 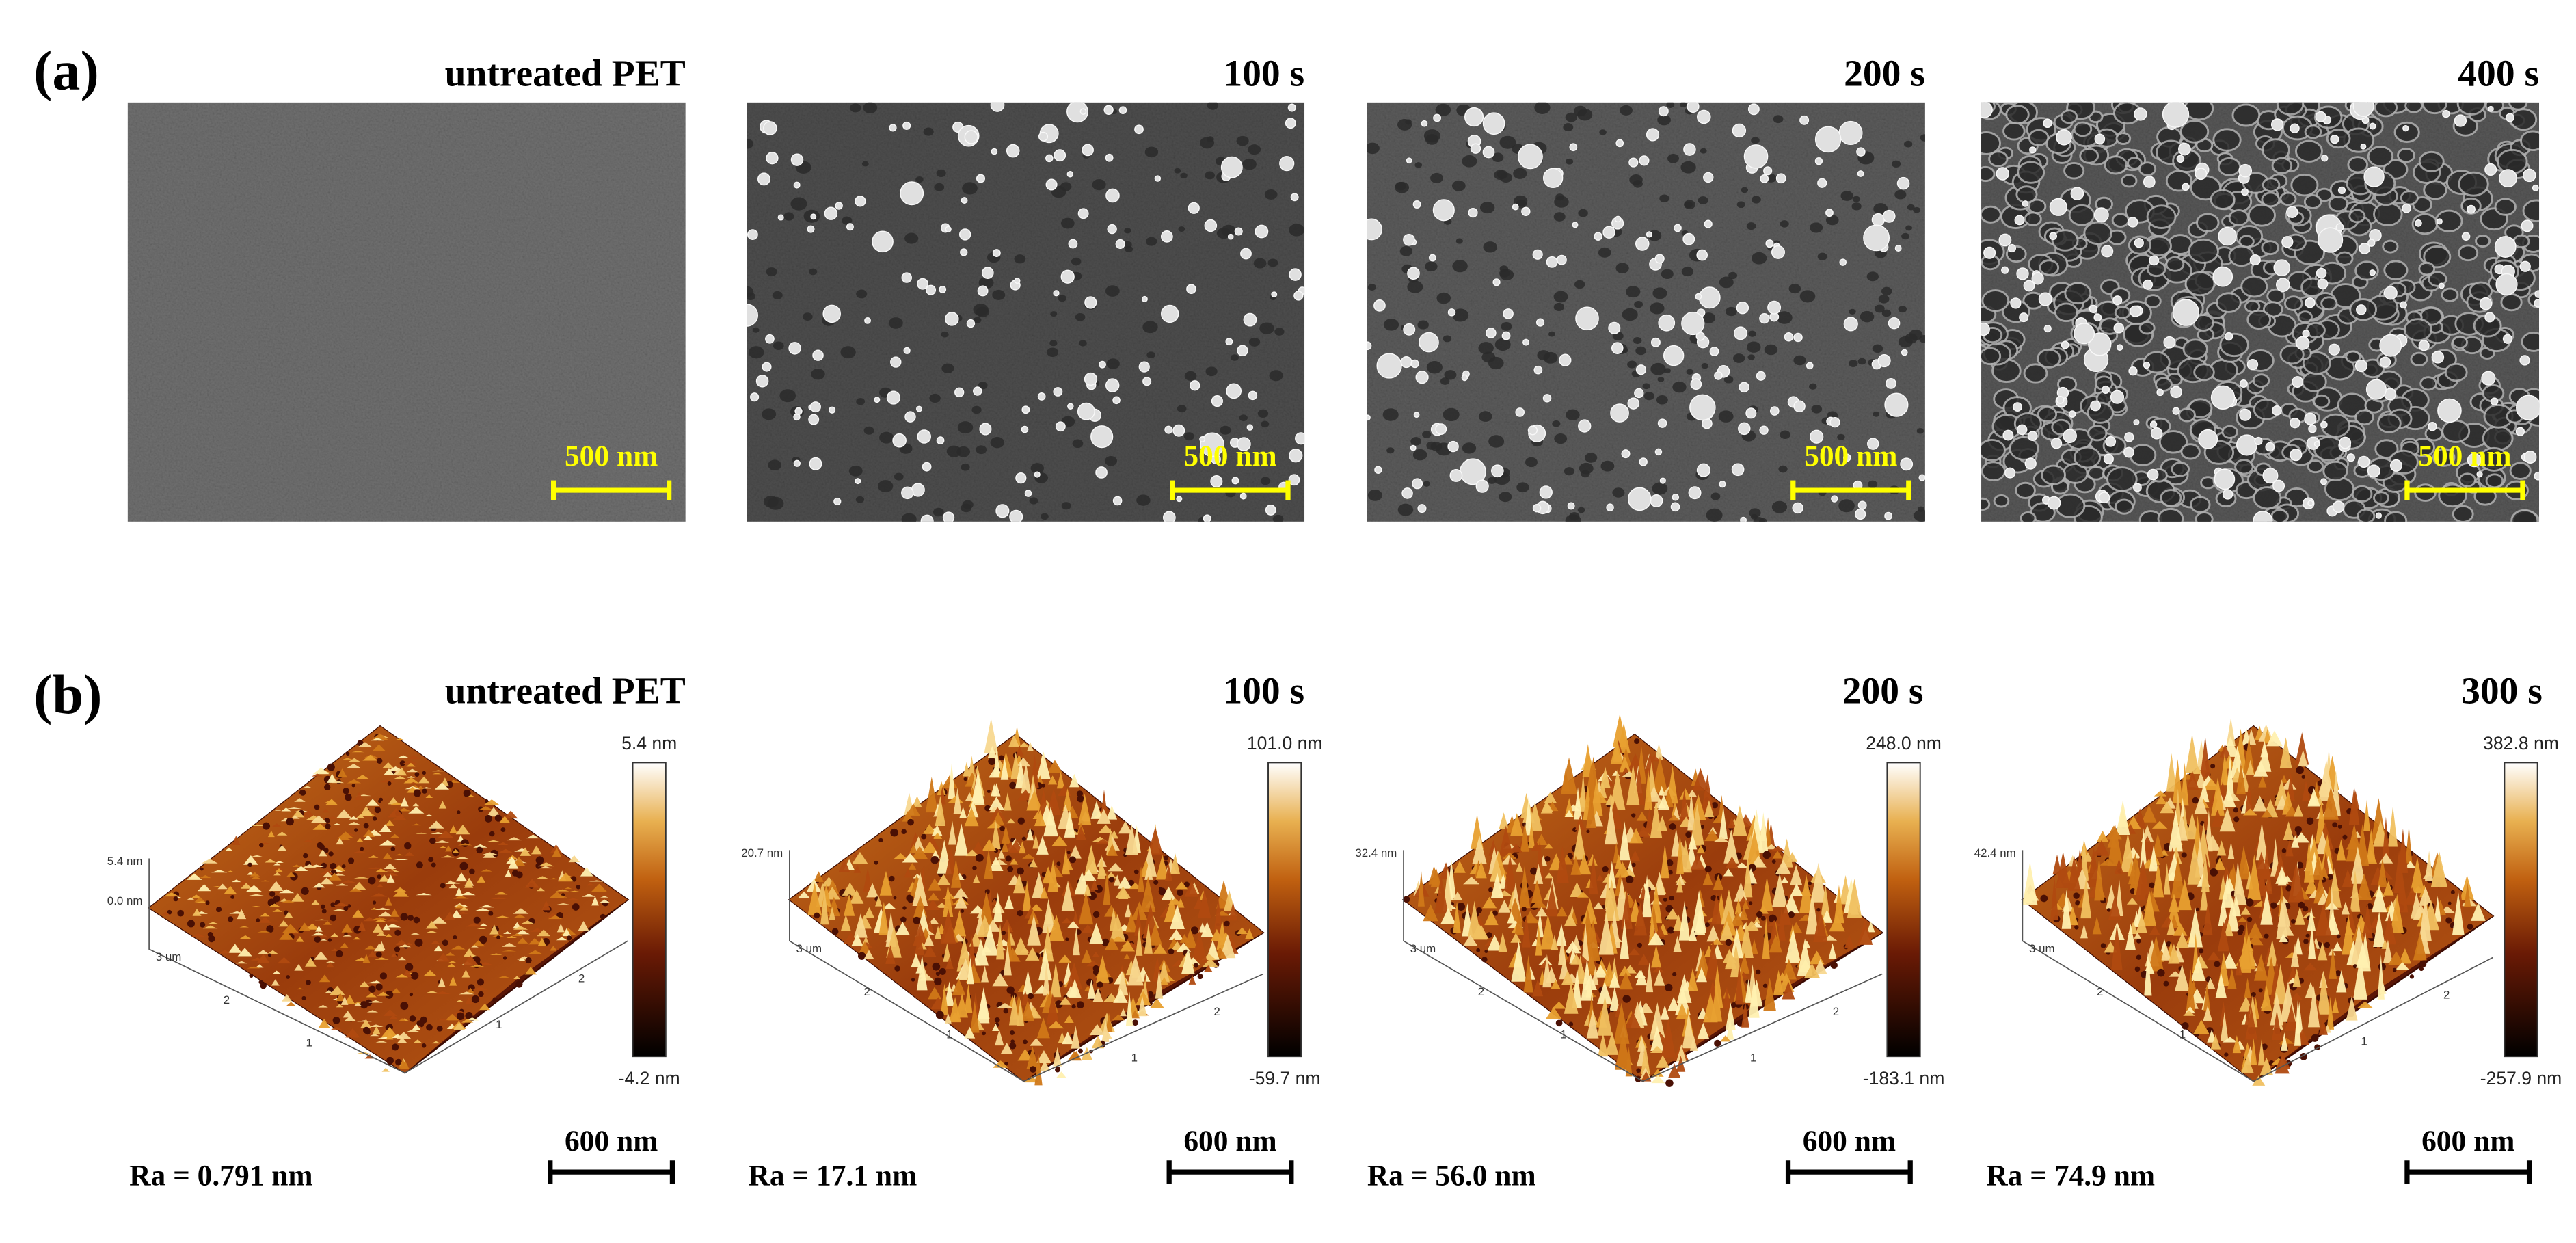 I want to click on afm-axis, so click(x=388, y=966).